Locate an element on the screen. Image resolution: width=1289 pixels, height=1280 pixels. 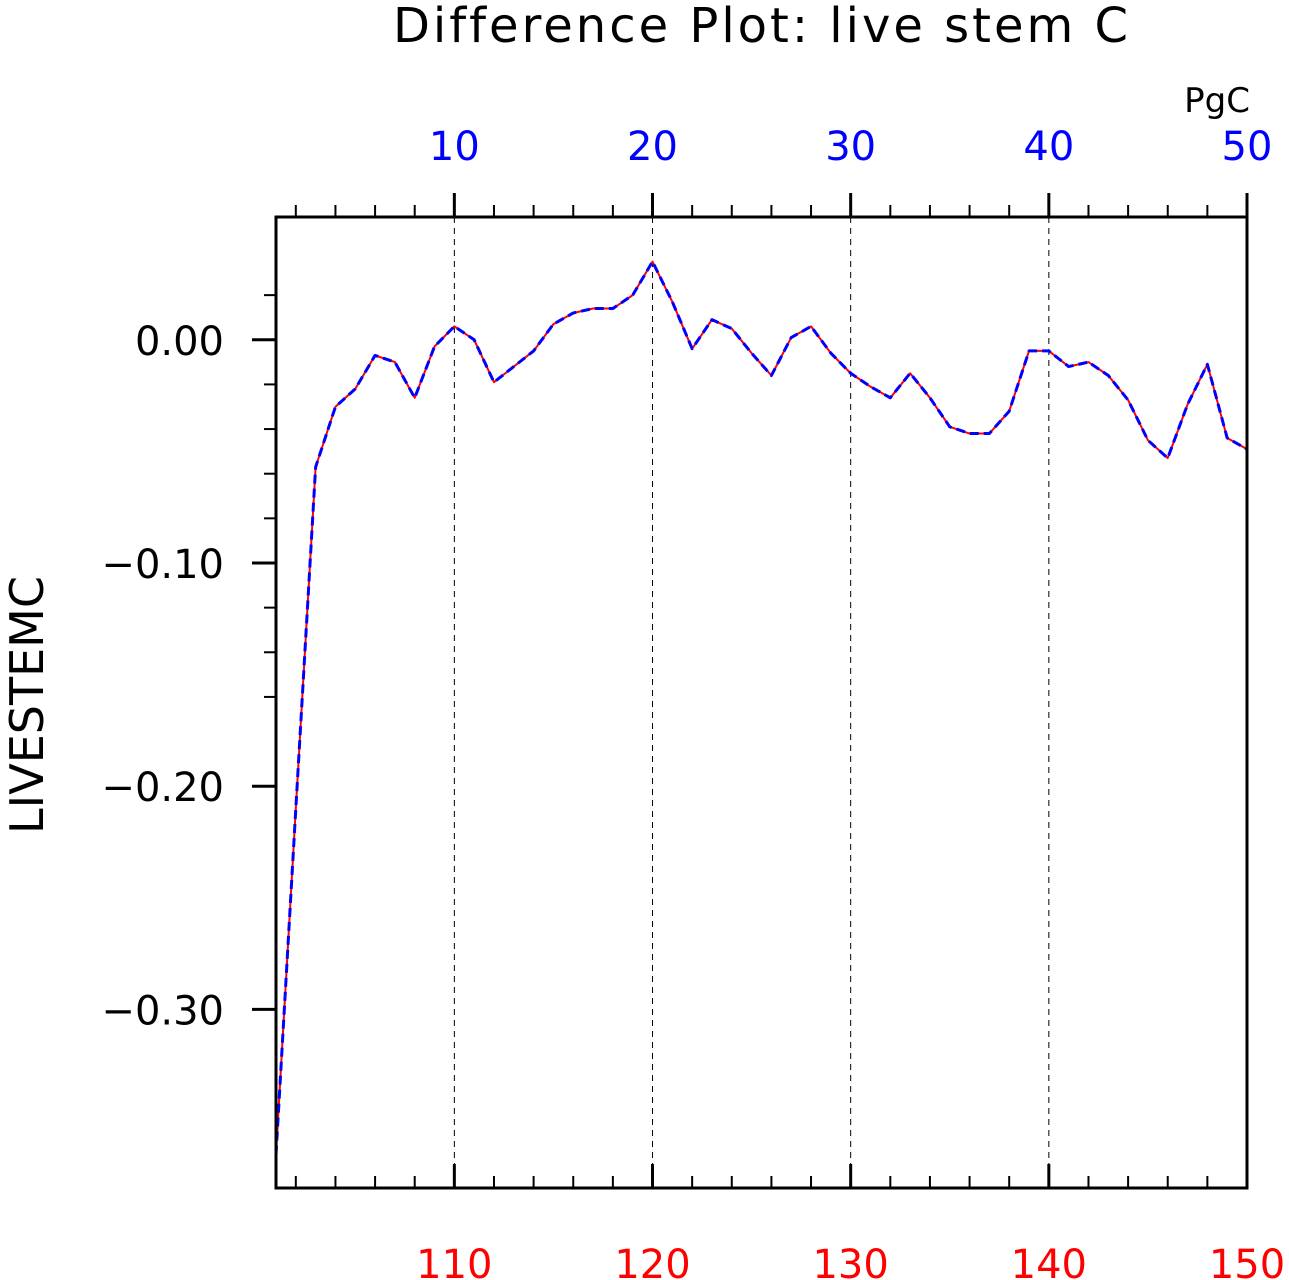
bottom-axis-tick-label: 110 is located at coordinates (454, 1261).